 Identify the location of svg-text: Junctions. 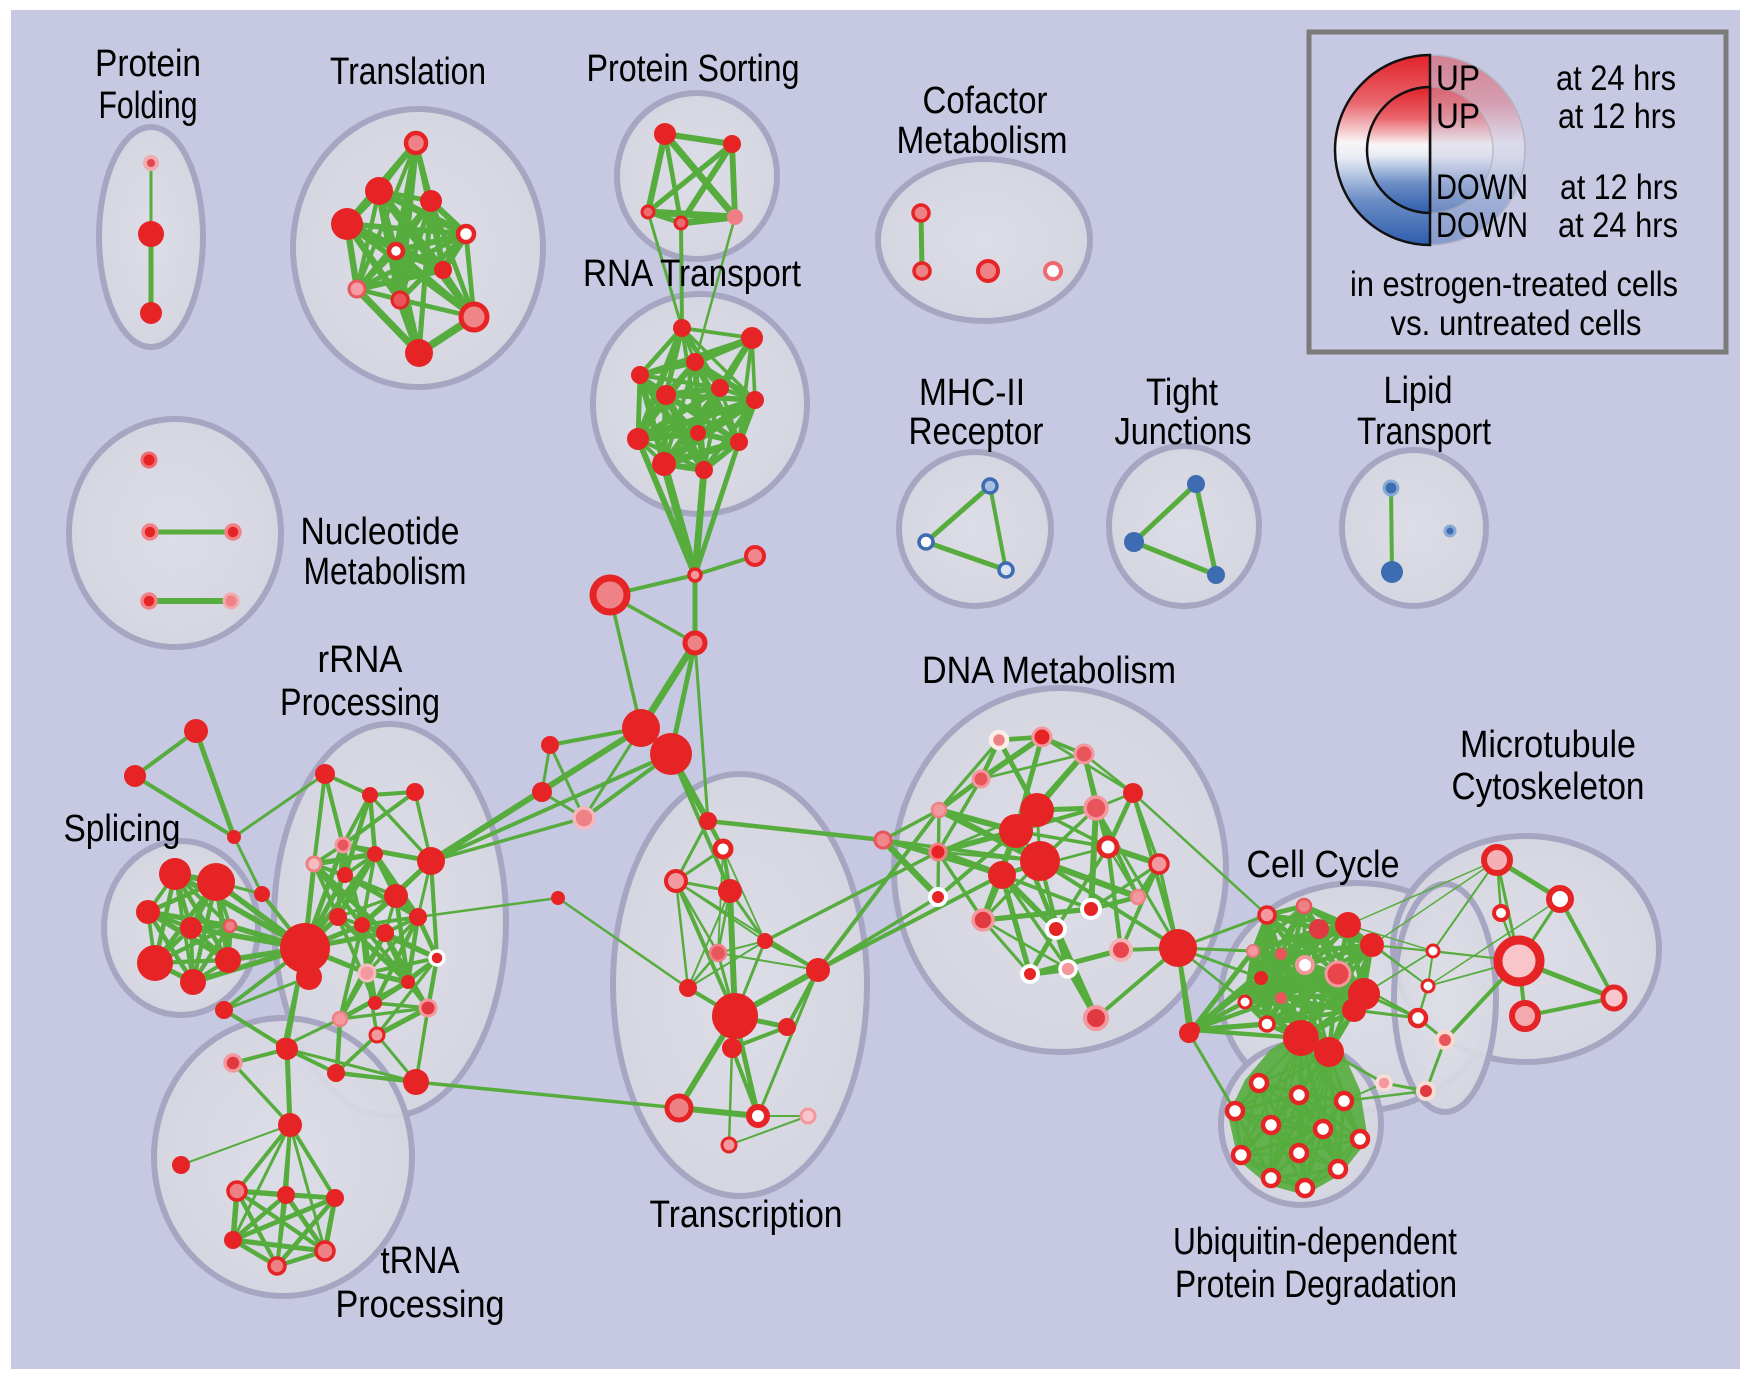
(1183, 432).